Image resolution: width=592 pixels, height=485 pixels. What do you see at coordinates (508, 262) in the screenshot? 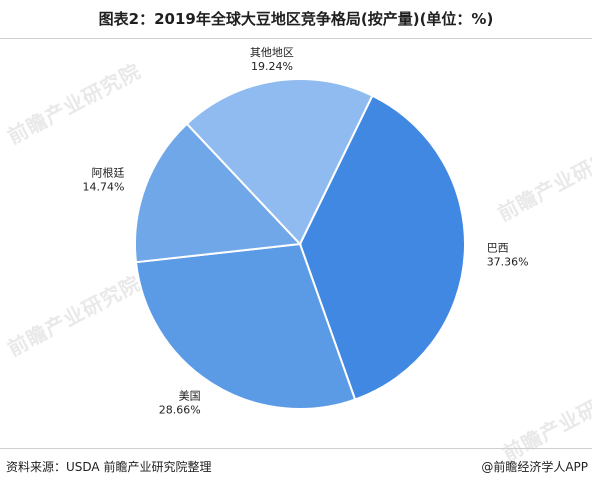
I see `slice-value-label: 37.36%` at bounding box center [508, 262].